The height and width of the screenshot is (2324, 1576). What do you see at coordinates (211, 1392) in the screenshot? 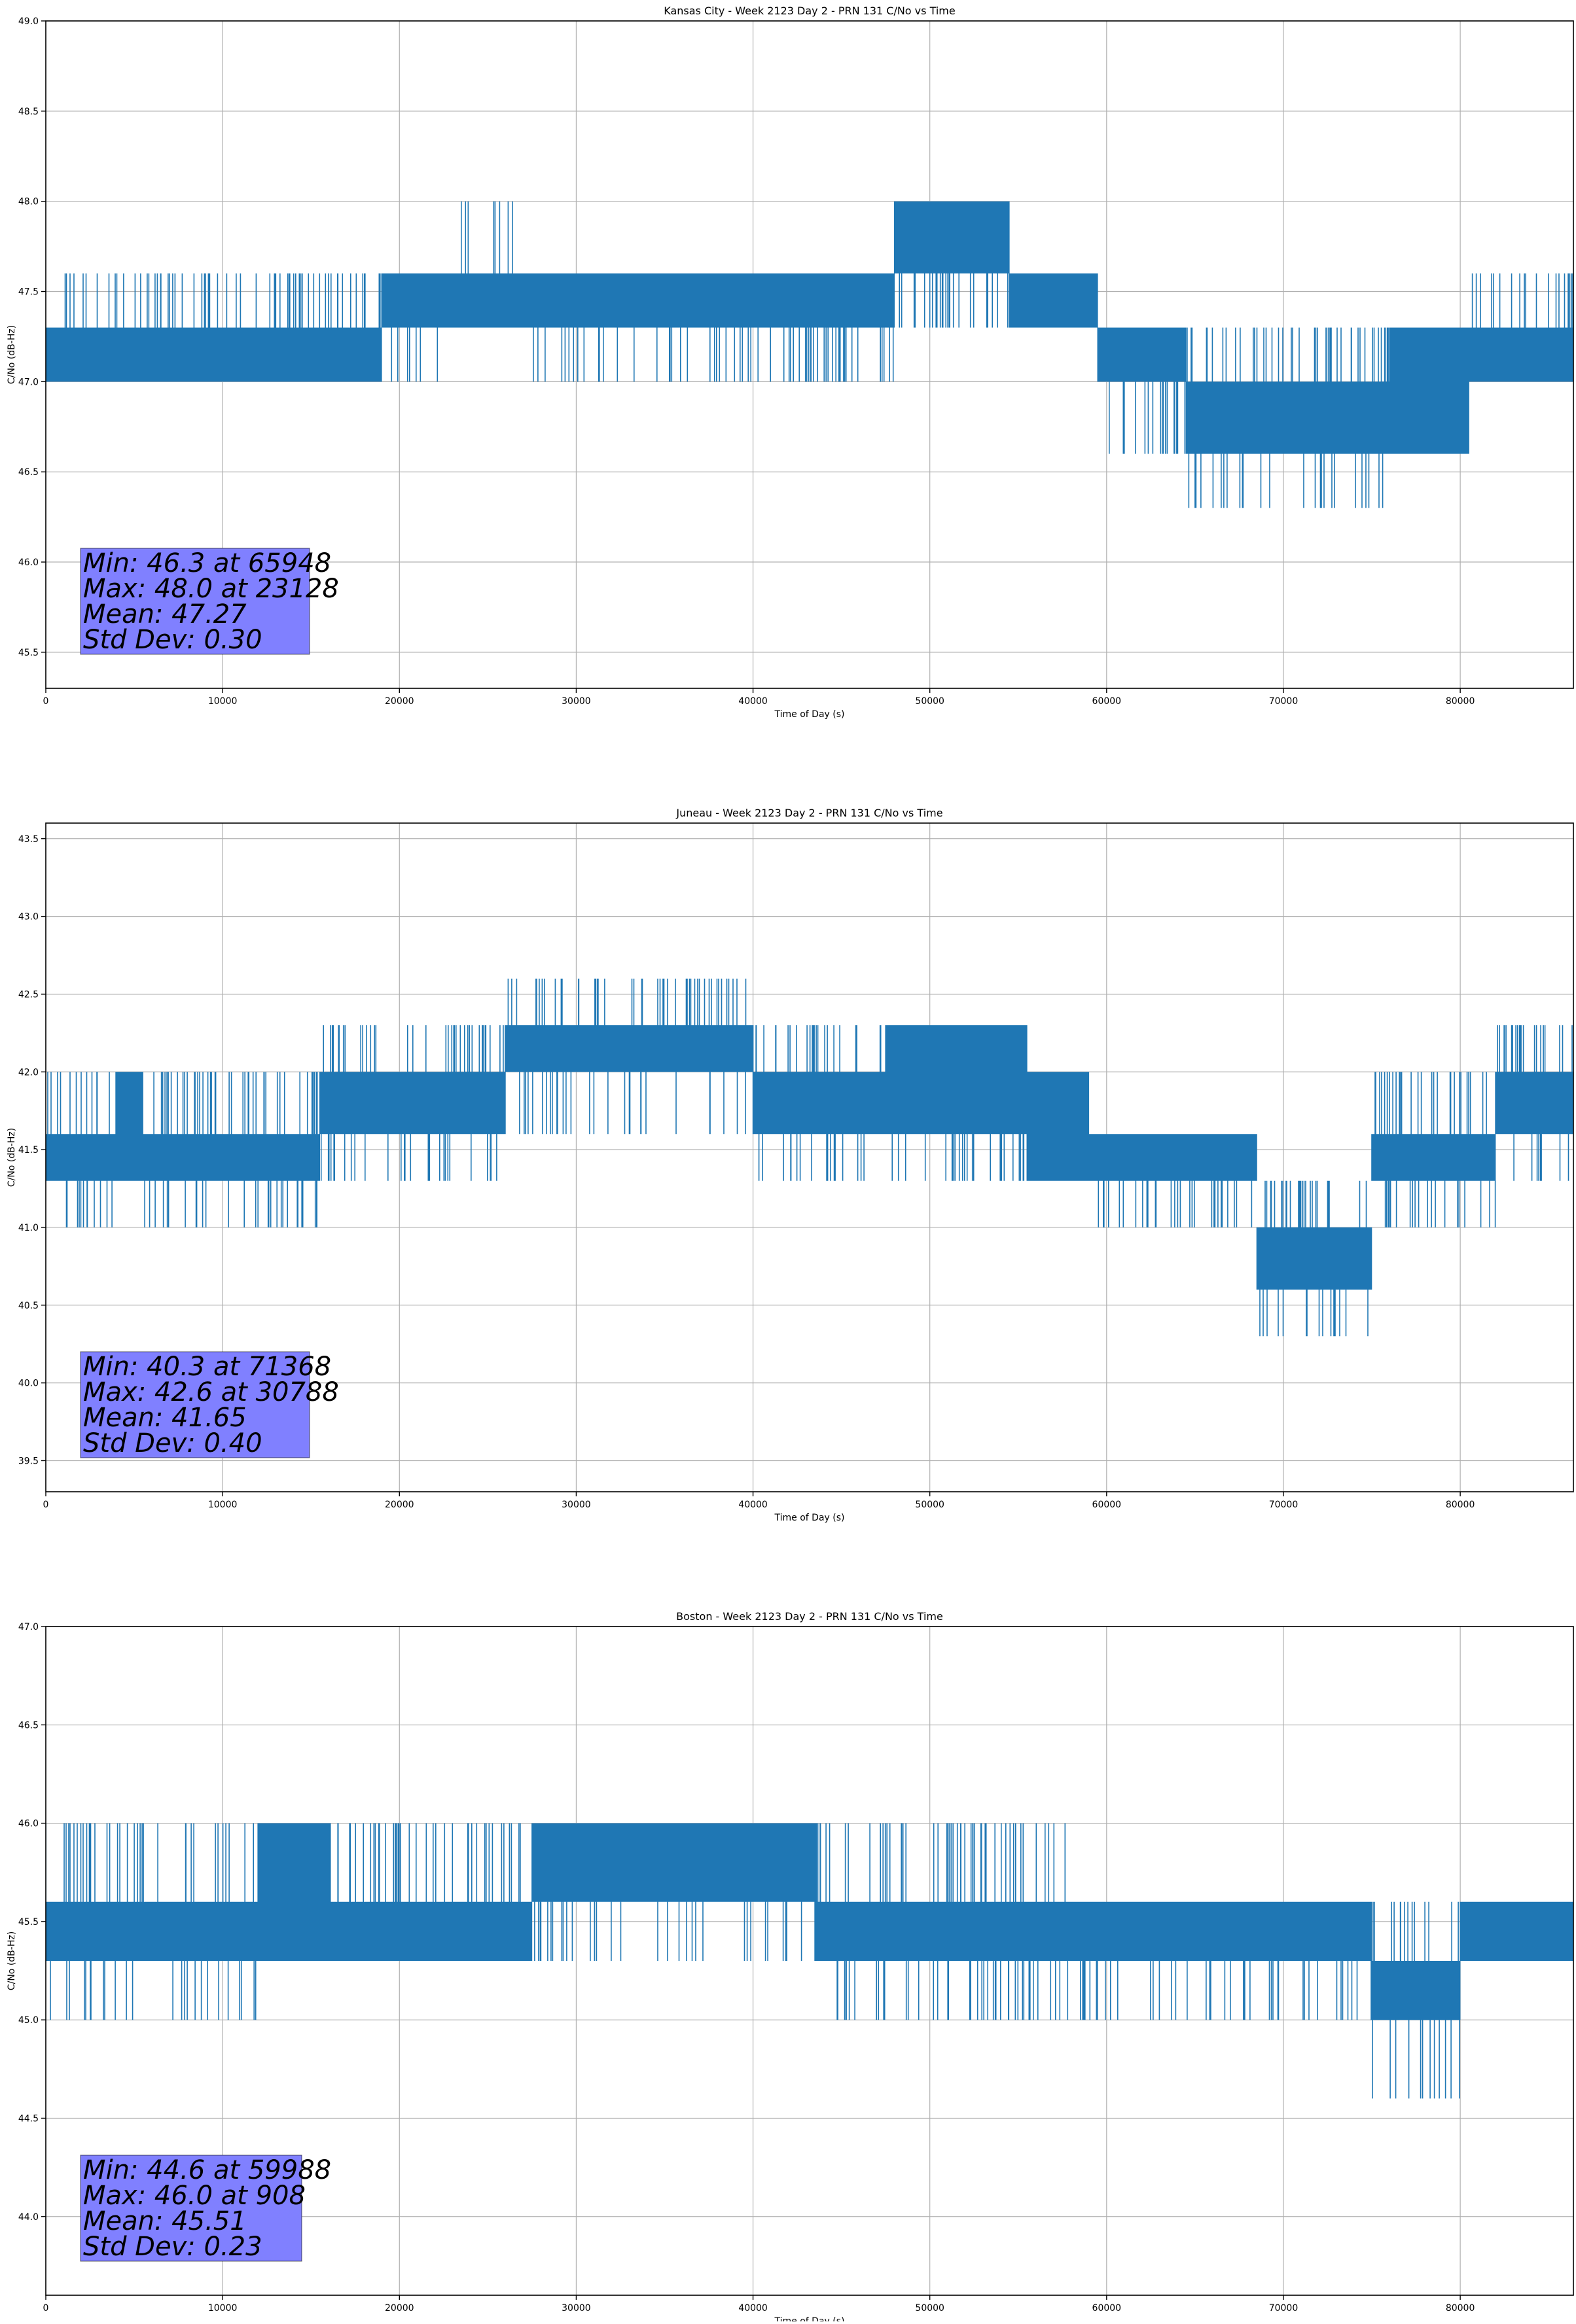
I see `stats-max: Max: 42.6 at 30788` at bounding box center [211, 1392].